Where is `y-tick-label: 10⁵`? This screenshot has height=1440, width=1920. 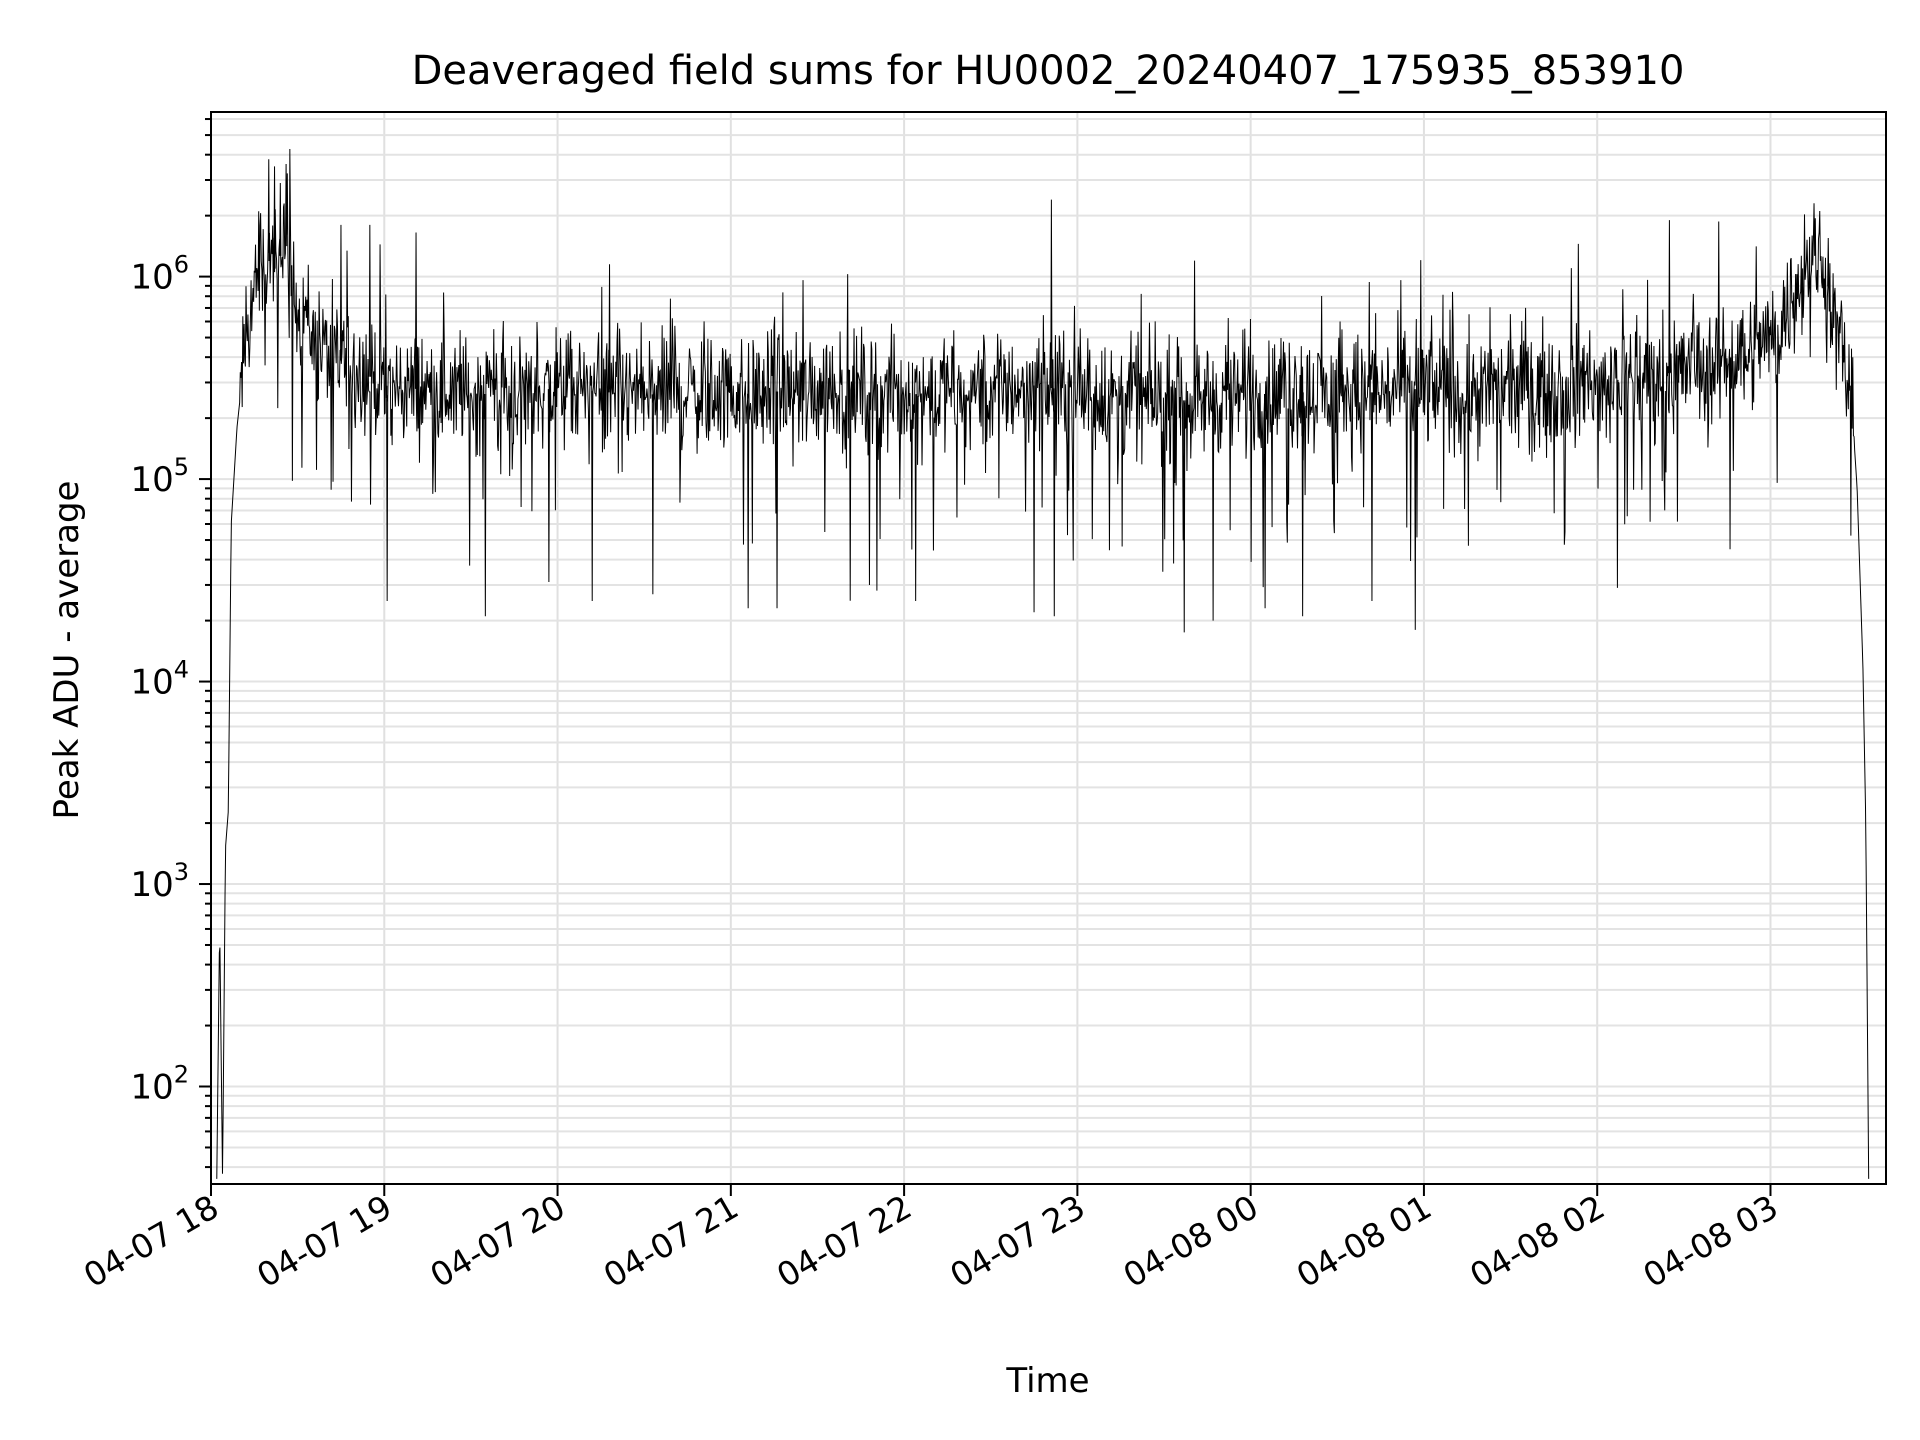
y-tick-label: 10⁵ is located at coordinates (159, 476).